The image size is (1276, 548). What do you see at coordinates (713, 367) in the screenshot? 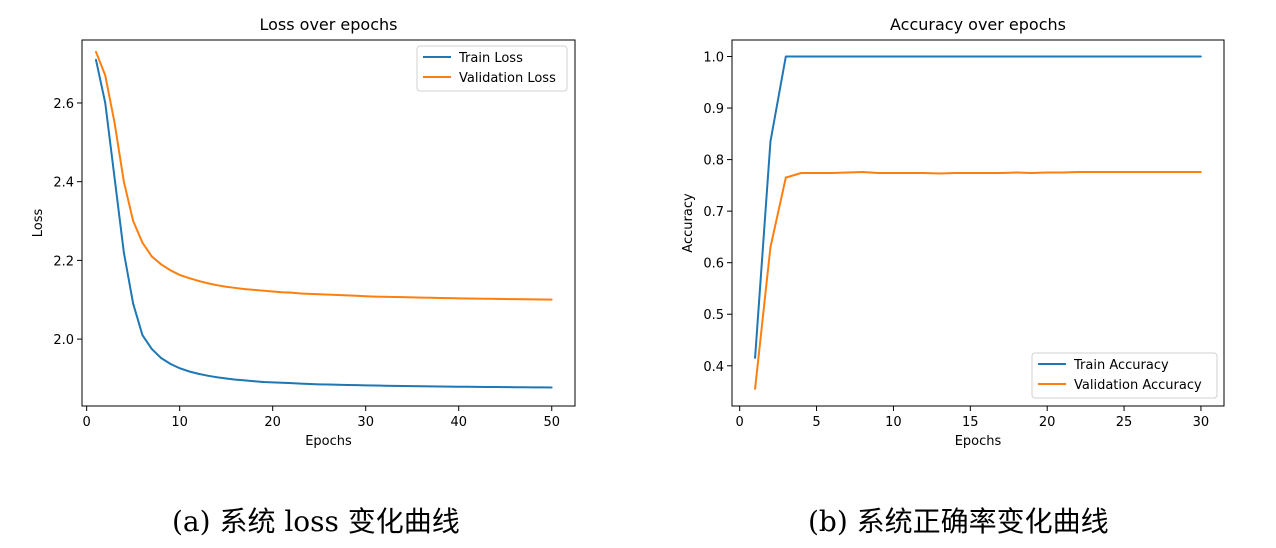
I see `y-tick-label: 0.4` at bounding box center [713, 367].